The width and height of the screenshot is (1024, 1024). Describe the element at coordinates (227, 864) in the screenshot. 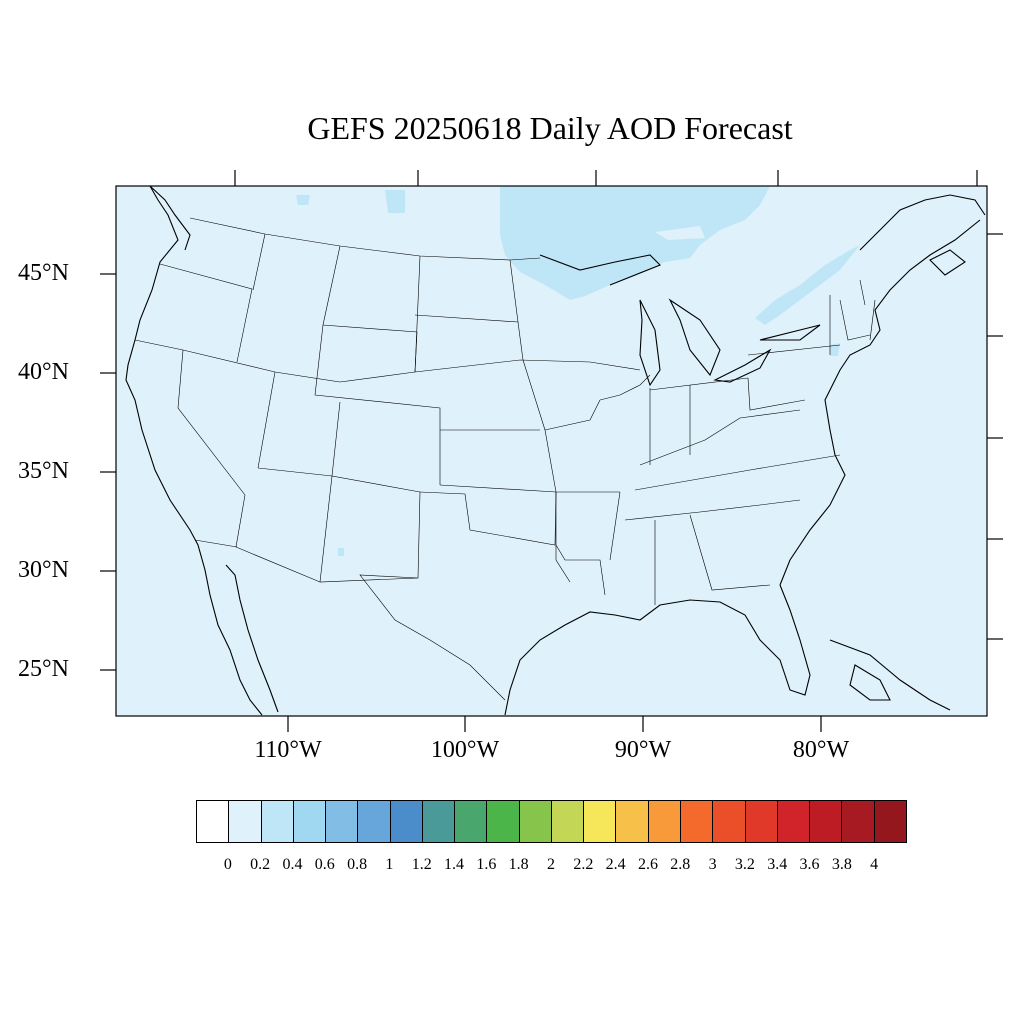

I see `colorbar-label: 0` at that location.